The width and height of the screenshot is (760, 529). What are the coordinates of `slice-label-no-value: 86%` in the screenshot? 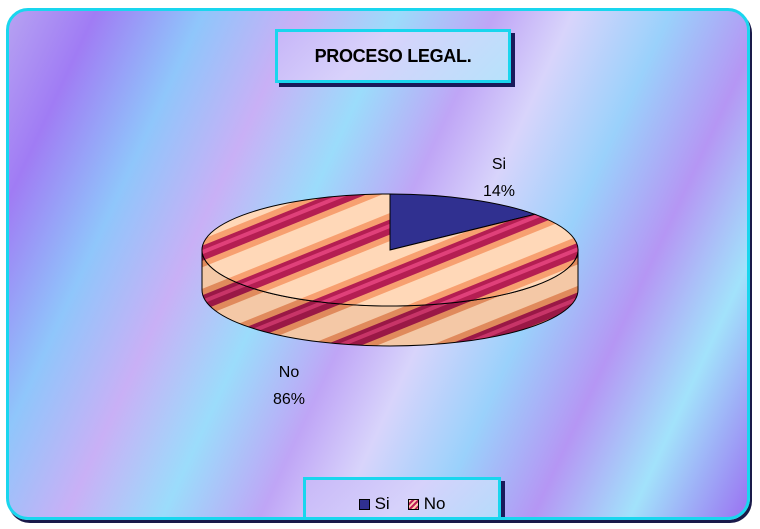 It's located at (289, 399).